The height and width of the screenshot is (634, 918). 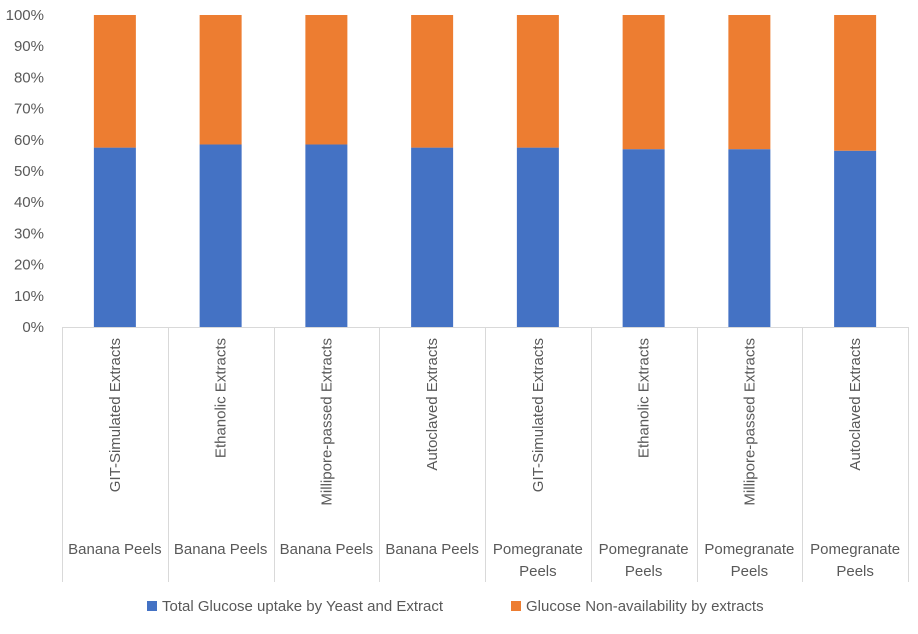 I want to click on y-tick-label: 20%, so click(x=29, y=265).